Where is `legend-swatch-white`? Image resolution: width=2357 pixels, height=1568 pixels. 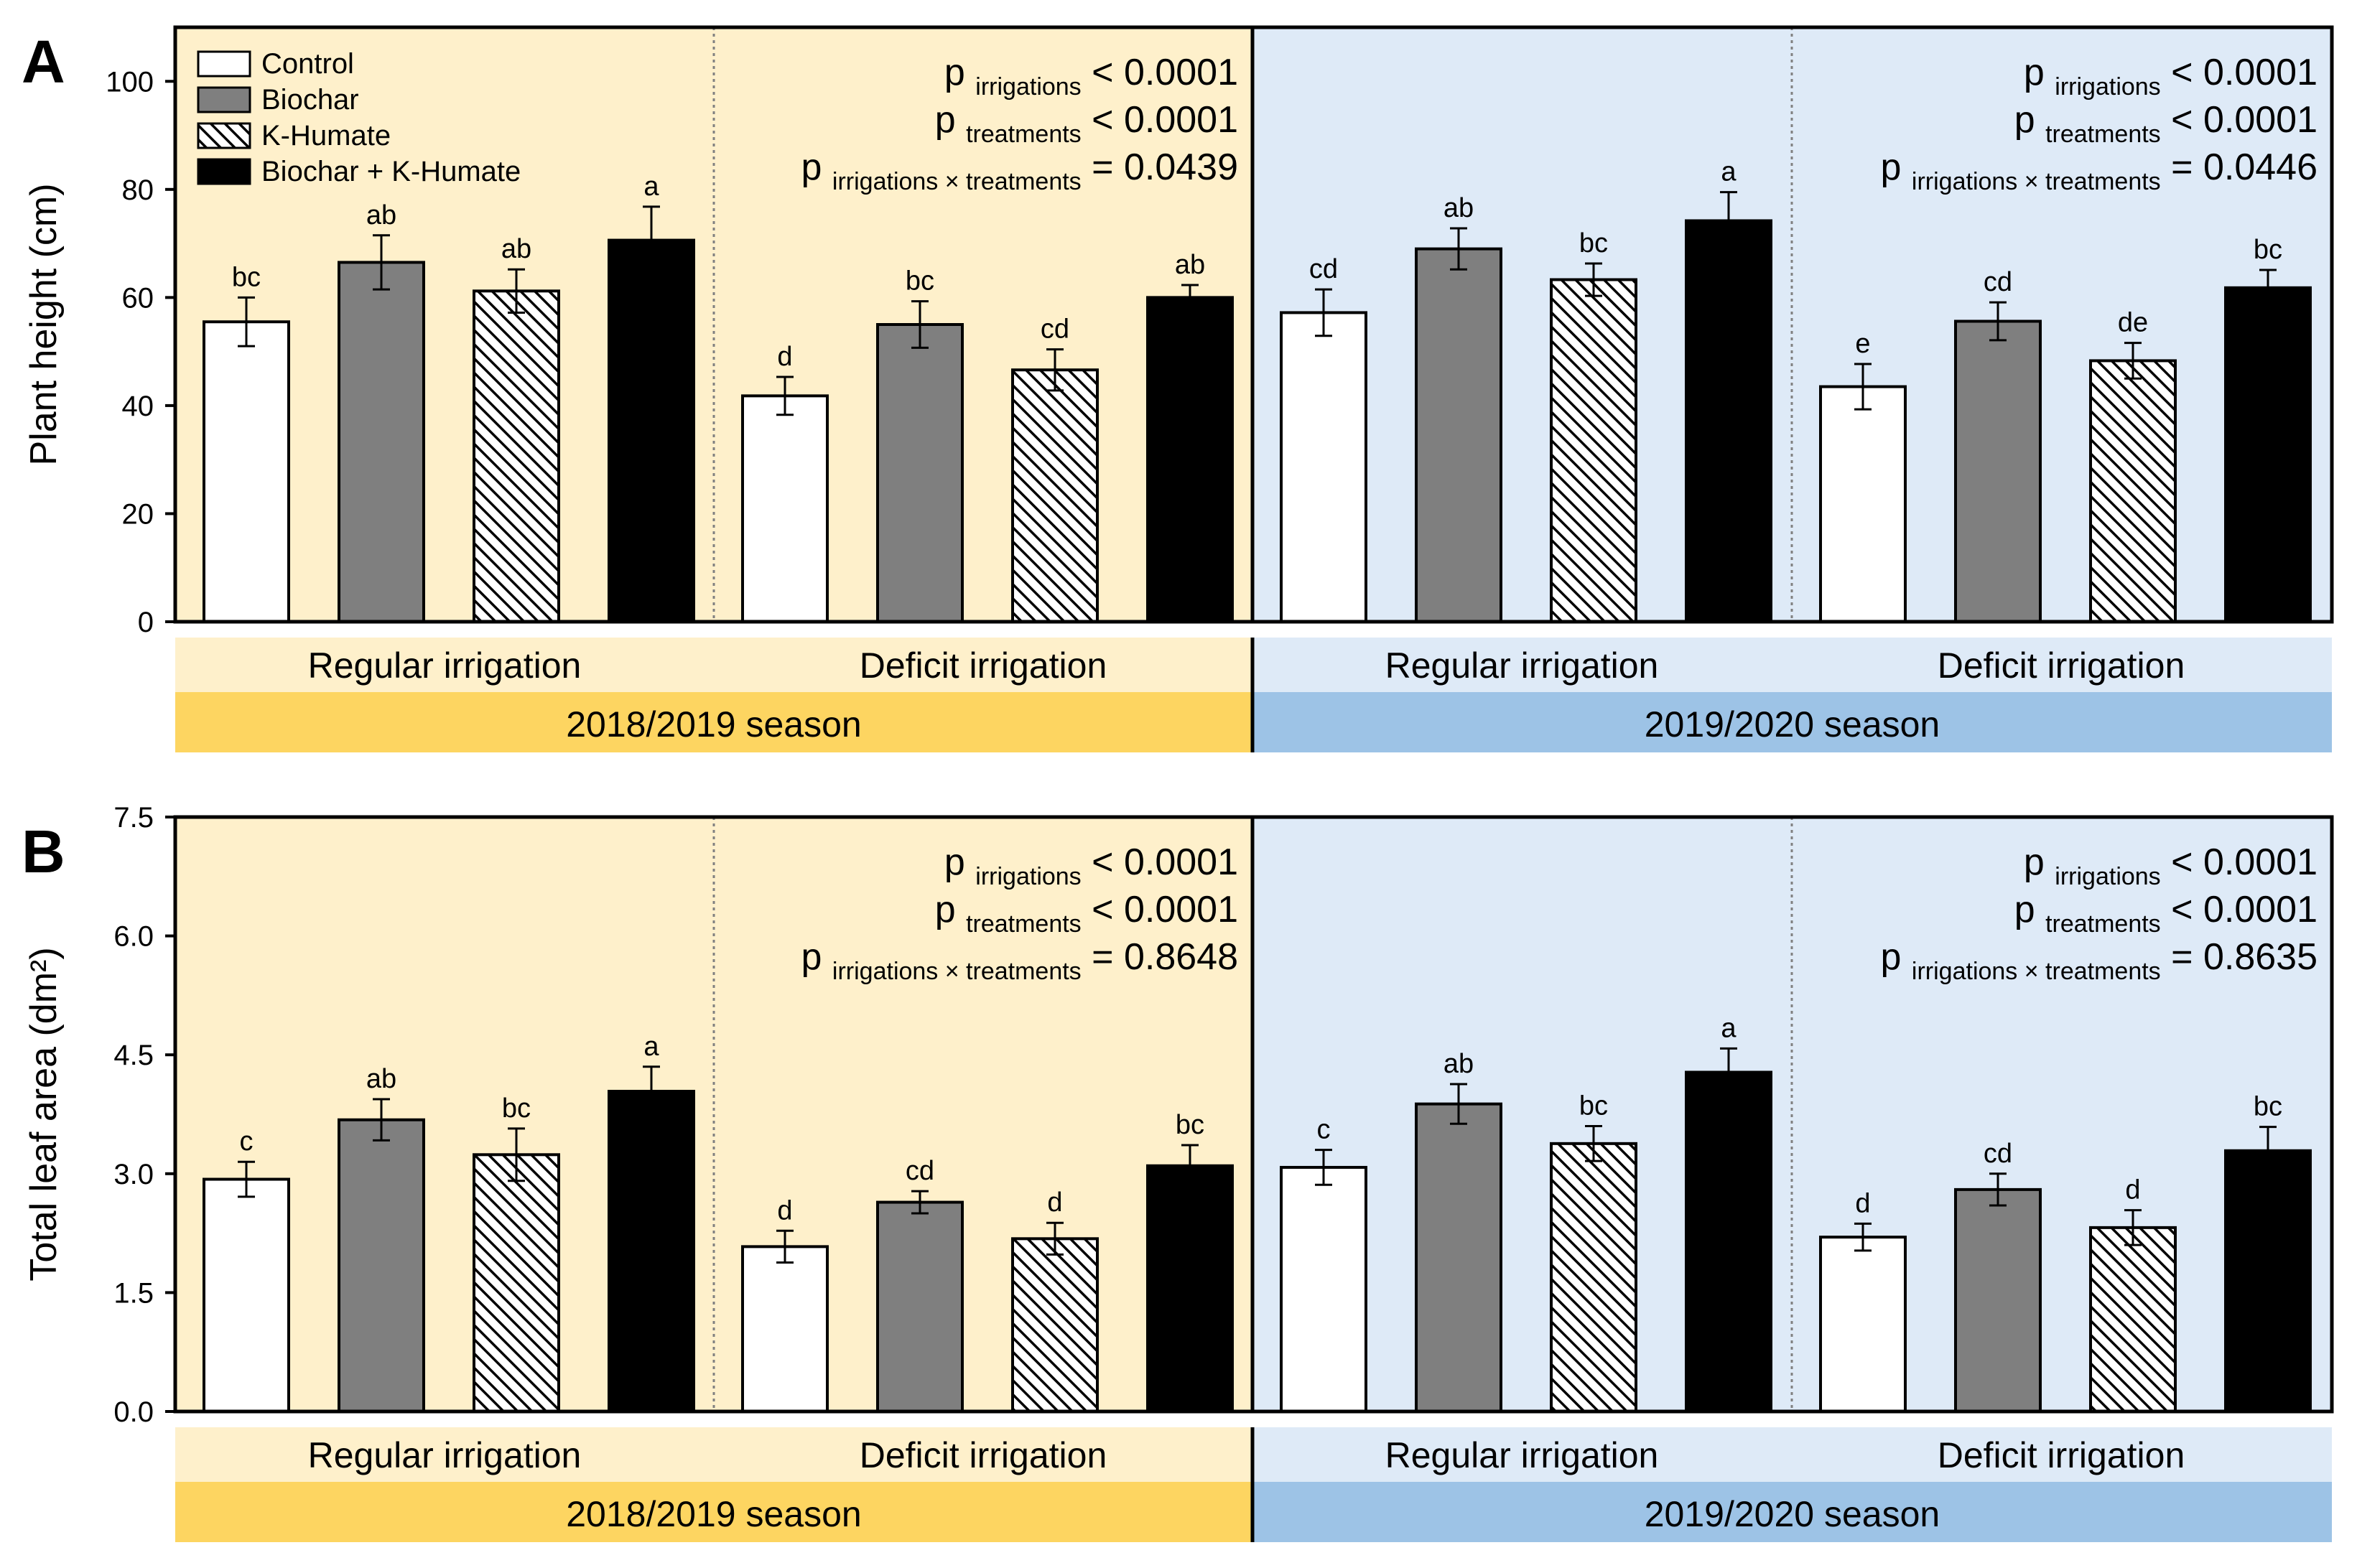 legend-swatch-white is located at coordinates (224, 64).